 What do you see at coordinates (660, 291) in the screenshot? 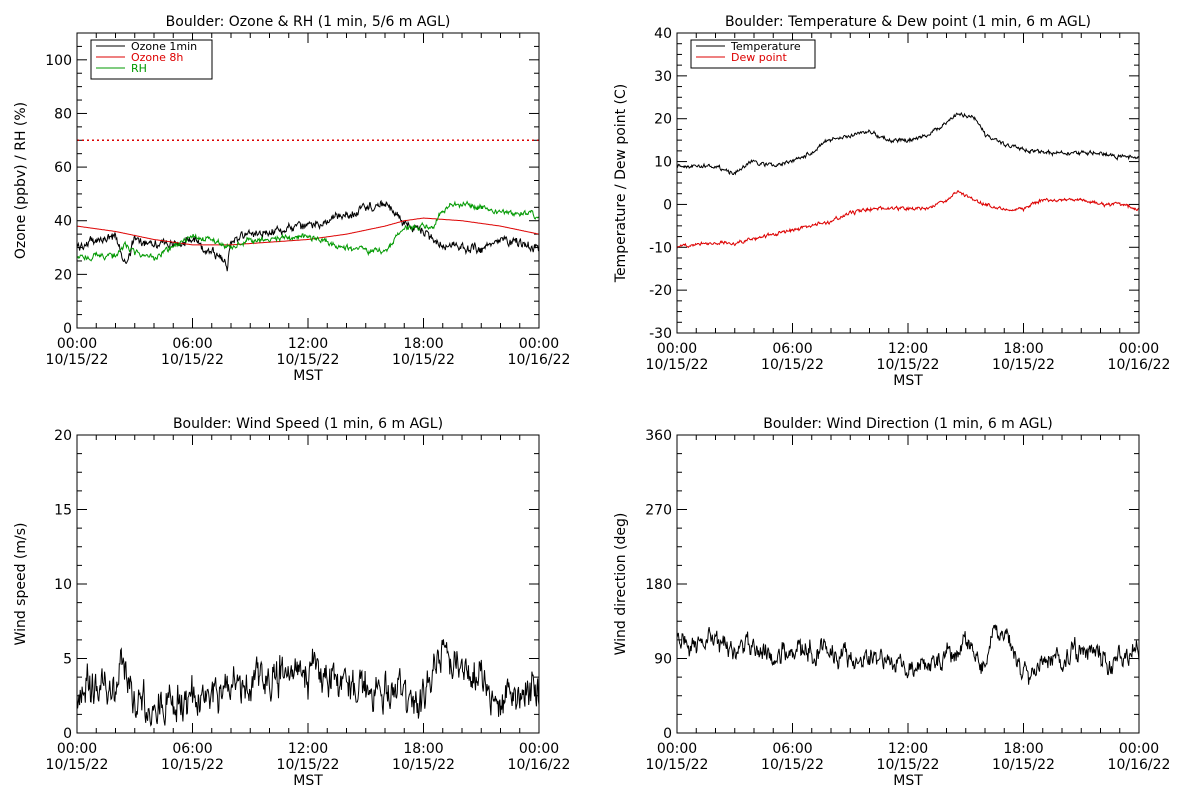
I see `y-tick-label: -20` at bounding box center [660, 291].